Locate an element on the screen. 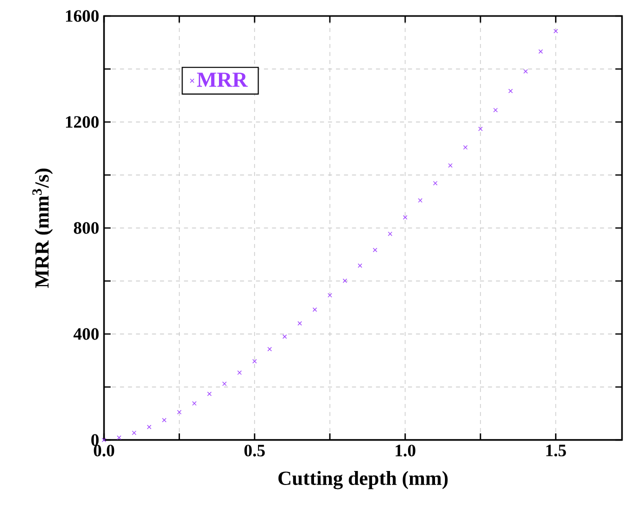  y-axis-title: MRR (mm$^{3}$/s) is located at coordinates (42, 228).